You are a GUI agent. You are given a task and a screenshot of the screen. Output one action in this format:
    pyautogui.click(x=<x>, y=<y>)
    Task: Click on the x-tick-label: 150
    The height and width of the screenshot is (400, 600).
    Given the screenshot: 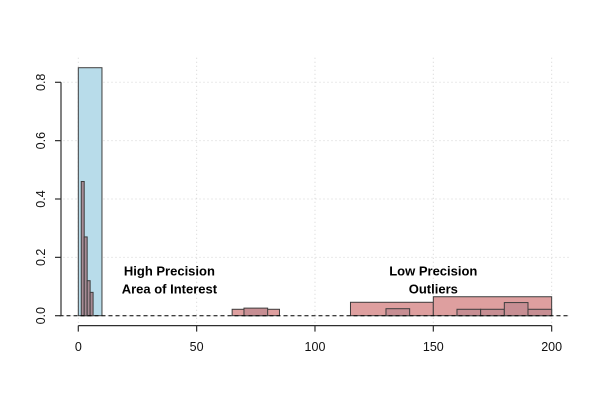 What is the action you would take?
    pyautogui.click(x=433, y=347)
    